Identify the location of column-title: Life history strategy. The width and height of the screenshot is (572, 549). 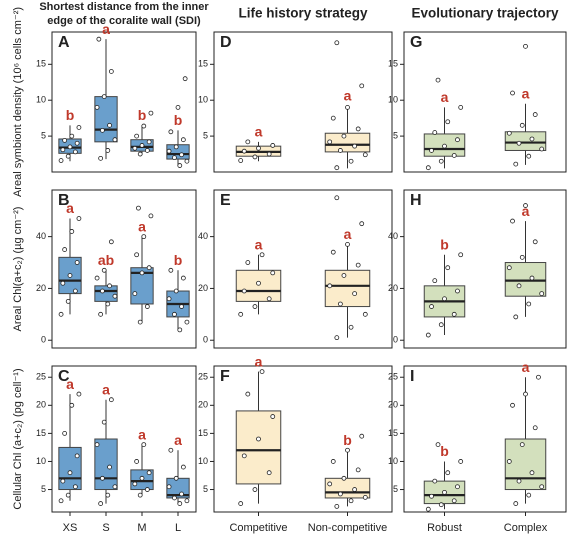
(303, 13).